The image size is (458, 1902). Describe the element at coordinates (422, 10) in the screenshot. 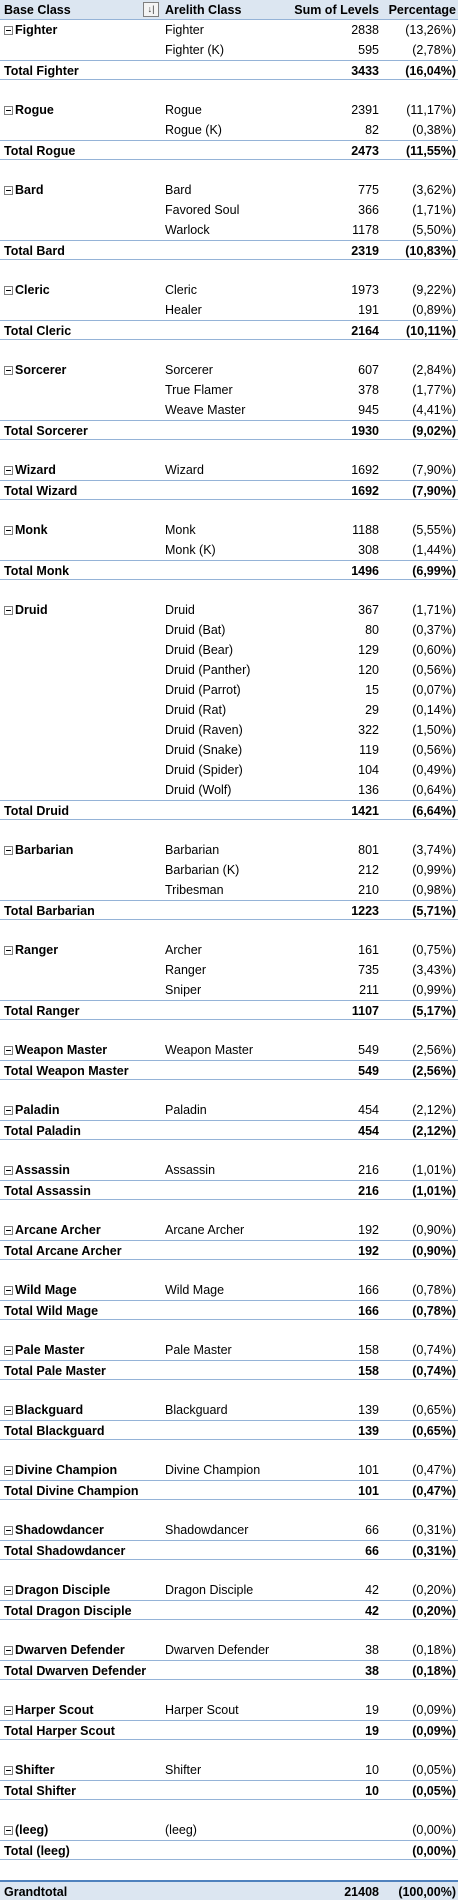

I see `header-percentage: Percentage` at that location.